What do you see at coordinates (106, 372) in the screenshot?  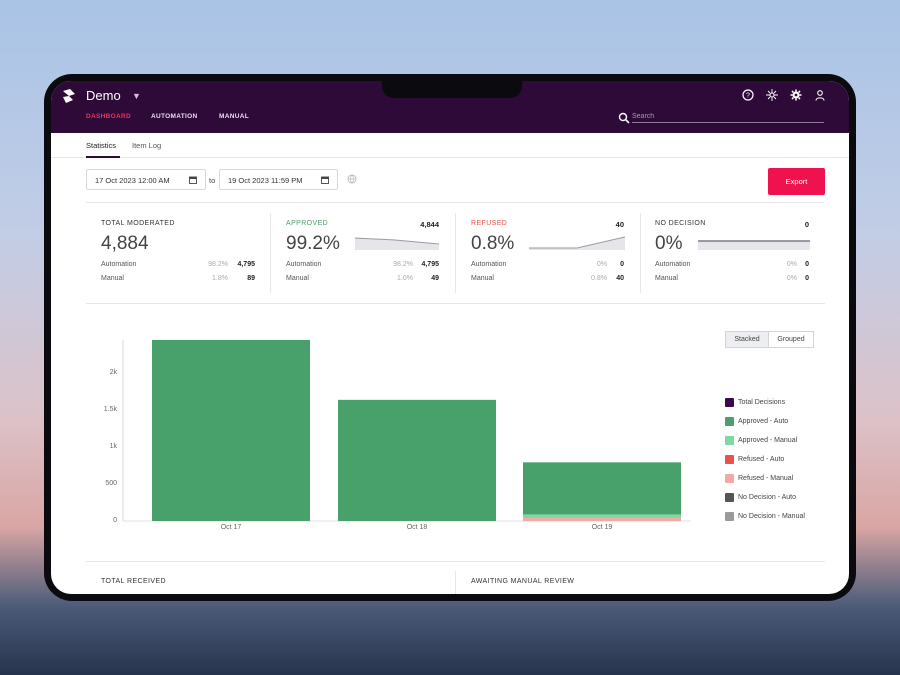 I see `y-tick-label: 2k` at bounding box center [106, 372].